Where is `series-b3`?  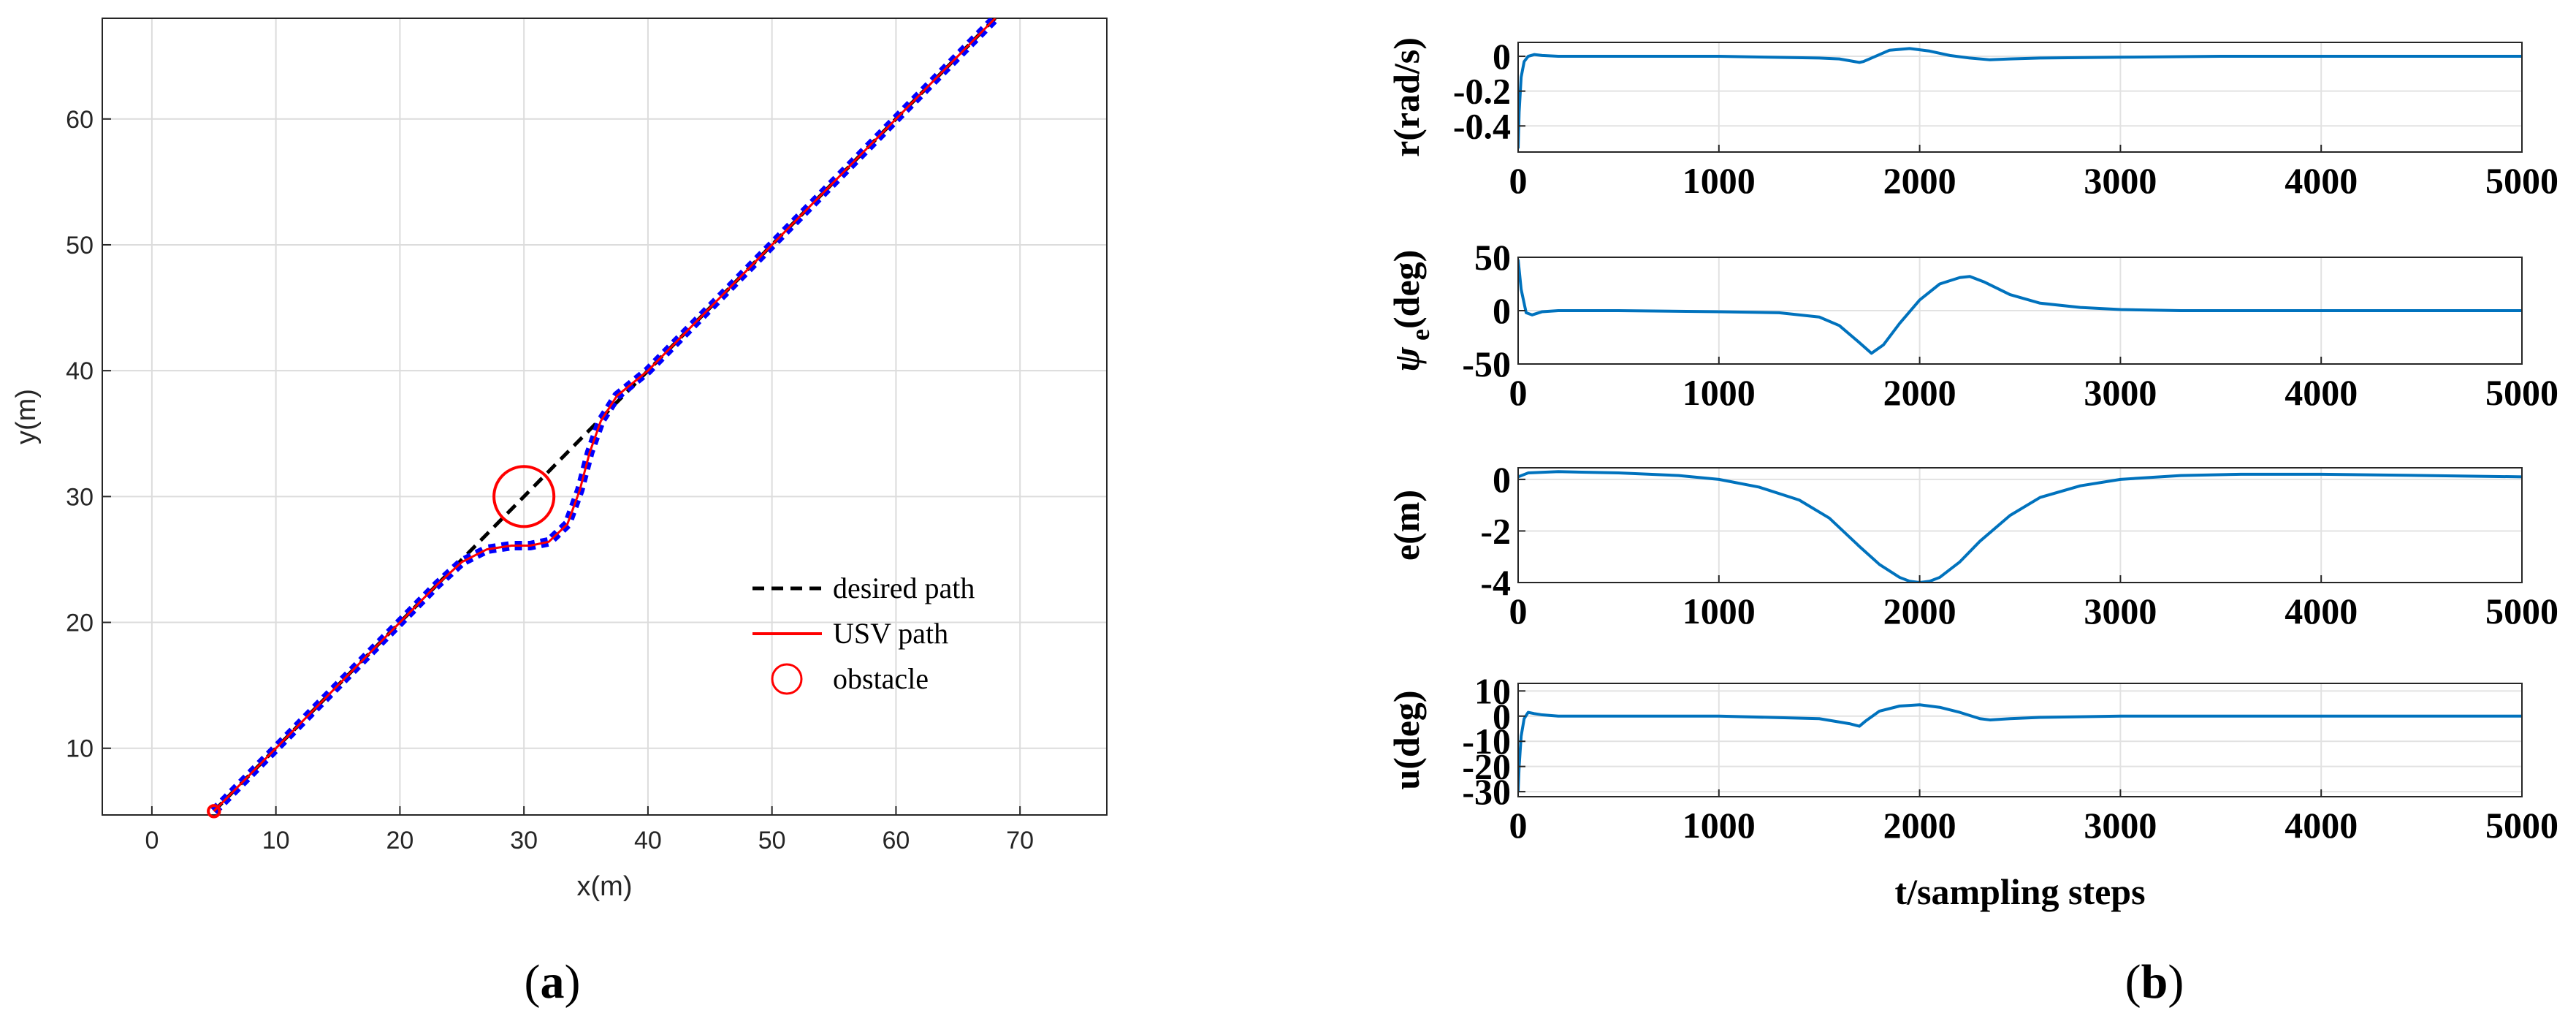
series-b3 is located at coordinates (2020, 747).